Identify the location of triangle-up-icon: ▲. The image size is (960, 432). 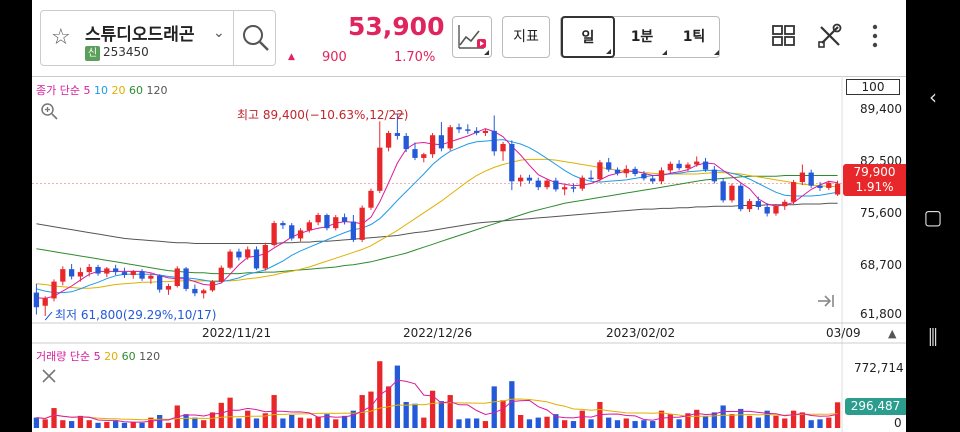
(892, 333).